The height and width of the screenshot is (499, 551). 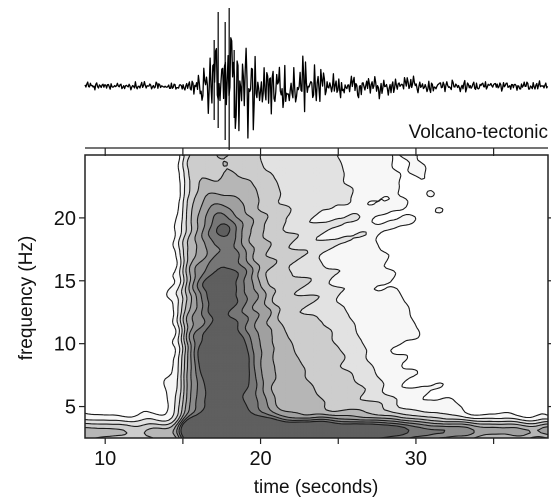 What do you see at coordinates (65, 219) in the screenshot?
I see `y-tick-label: 20` at bounding box center [65, 219].